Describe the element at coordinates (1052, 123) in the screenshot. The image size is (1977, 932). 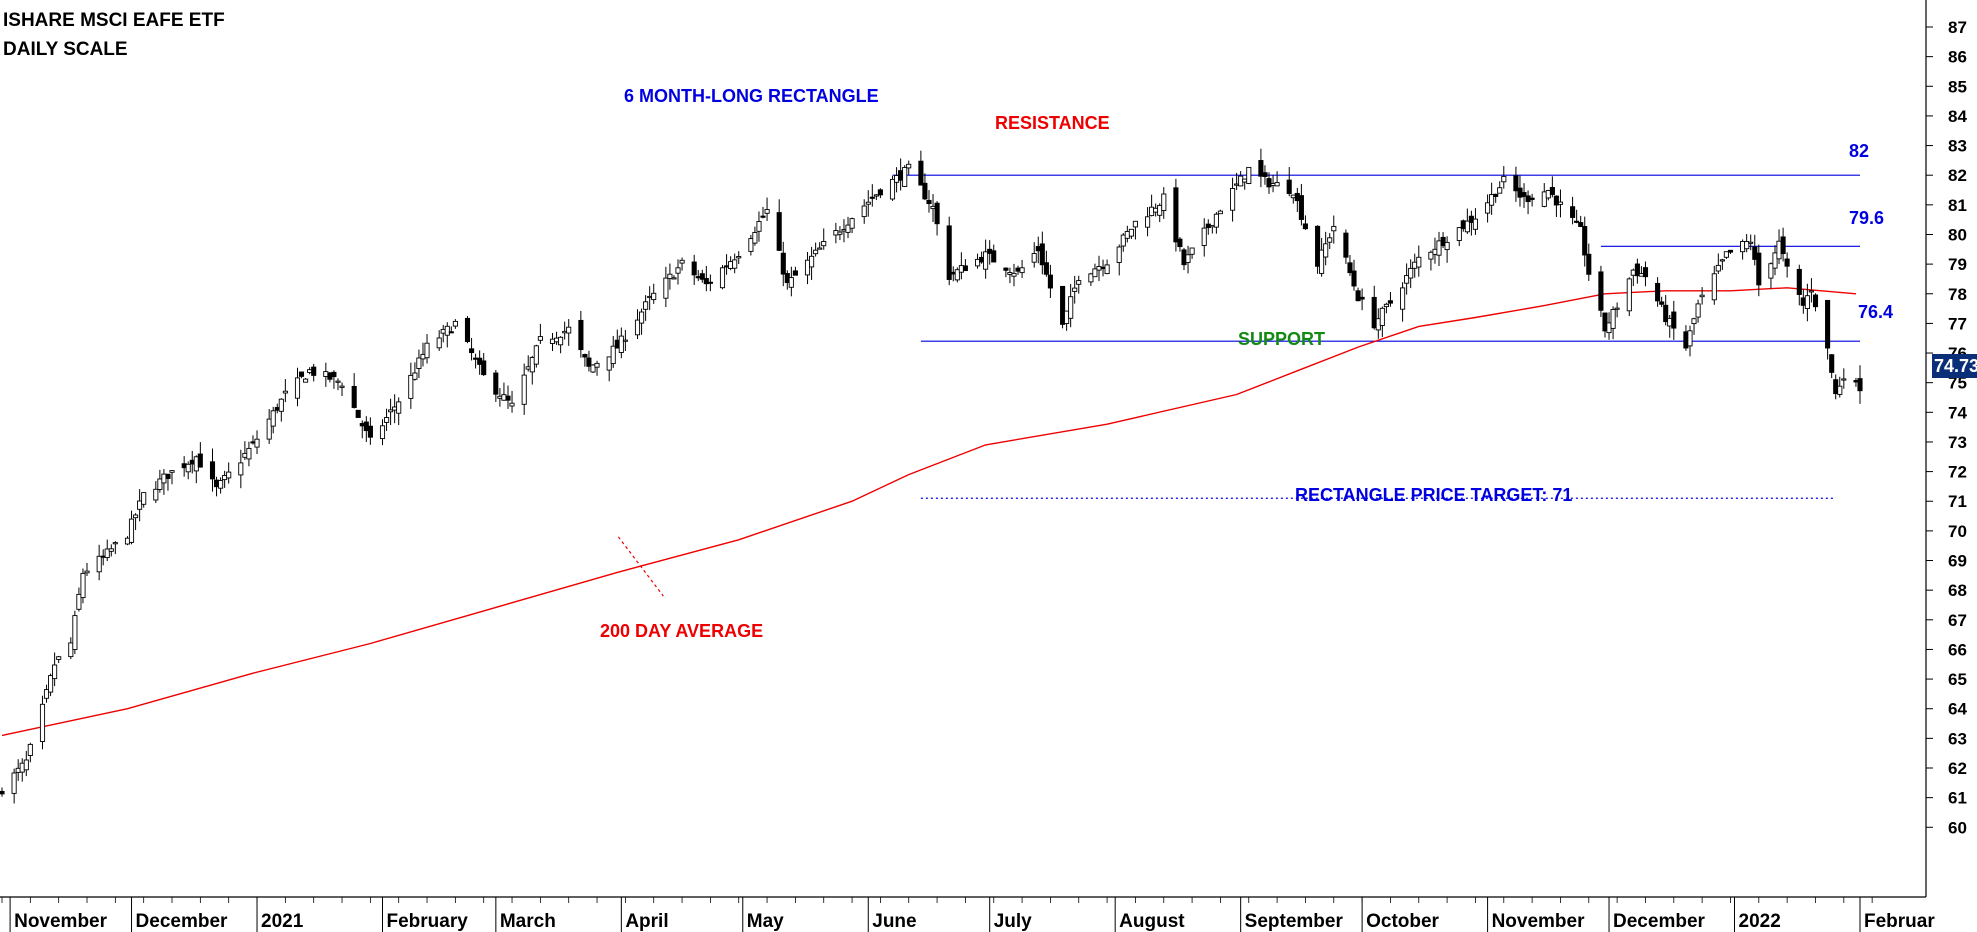
I see `resistance-label: RESISTANCE` at that location.